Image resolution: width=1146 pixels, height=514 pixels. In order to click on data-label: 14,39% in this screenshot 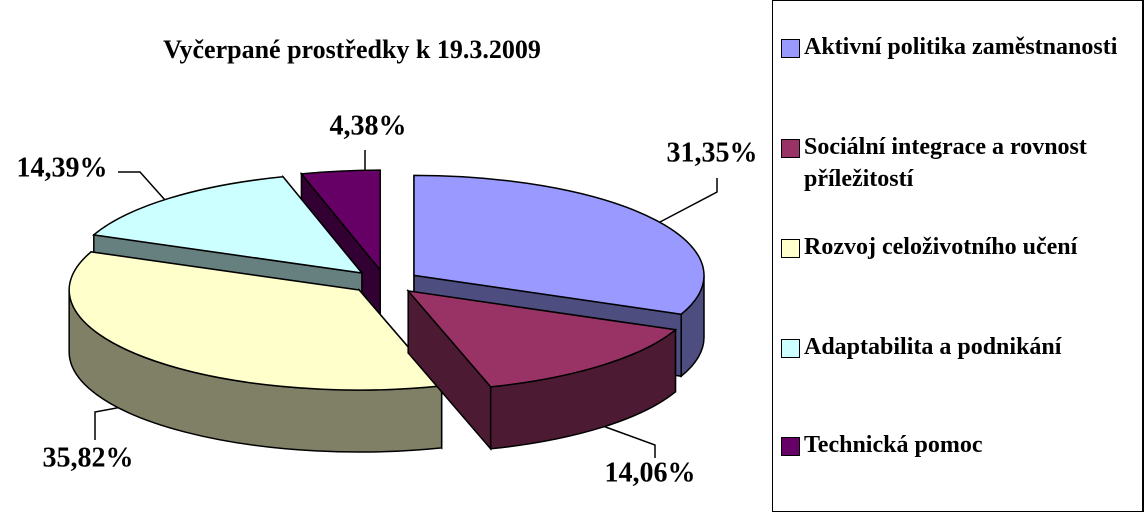, I will do `click(62, 167)`.